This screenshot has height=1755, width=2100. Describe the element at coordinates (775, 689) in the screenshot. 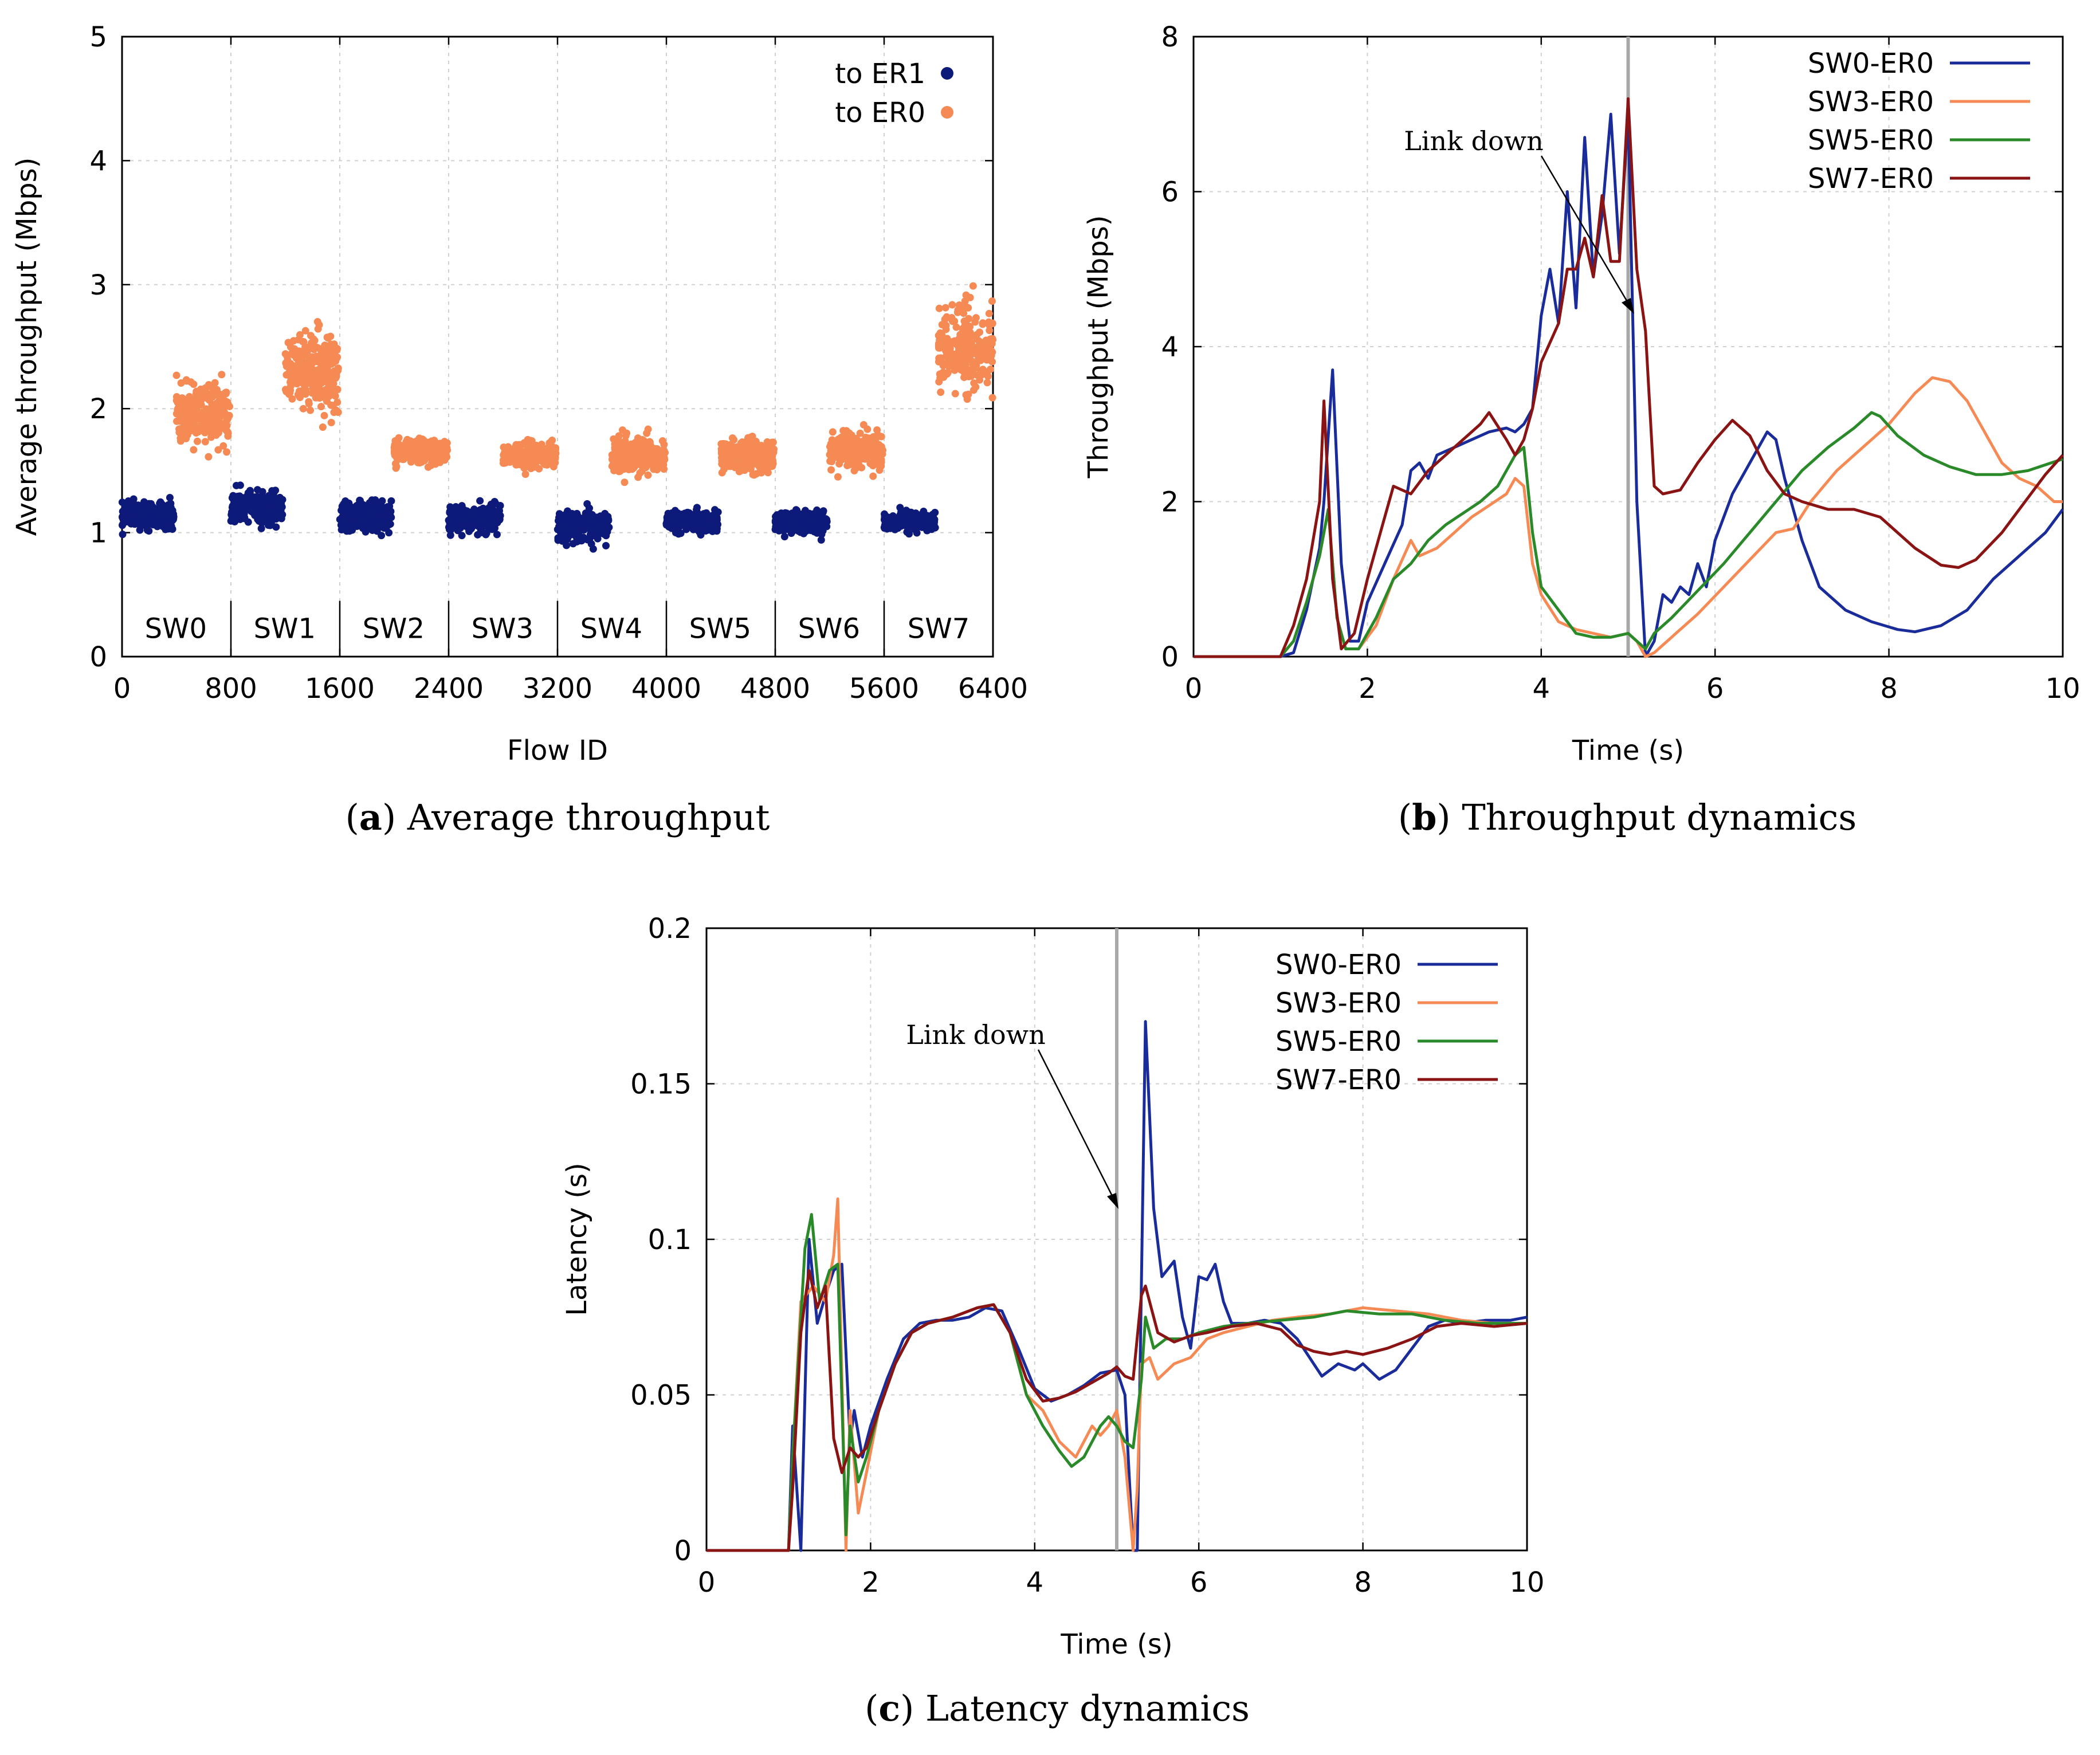

I see `x-tick-label: 4800` at that location.